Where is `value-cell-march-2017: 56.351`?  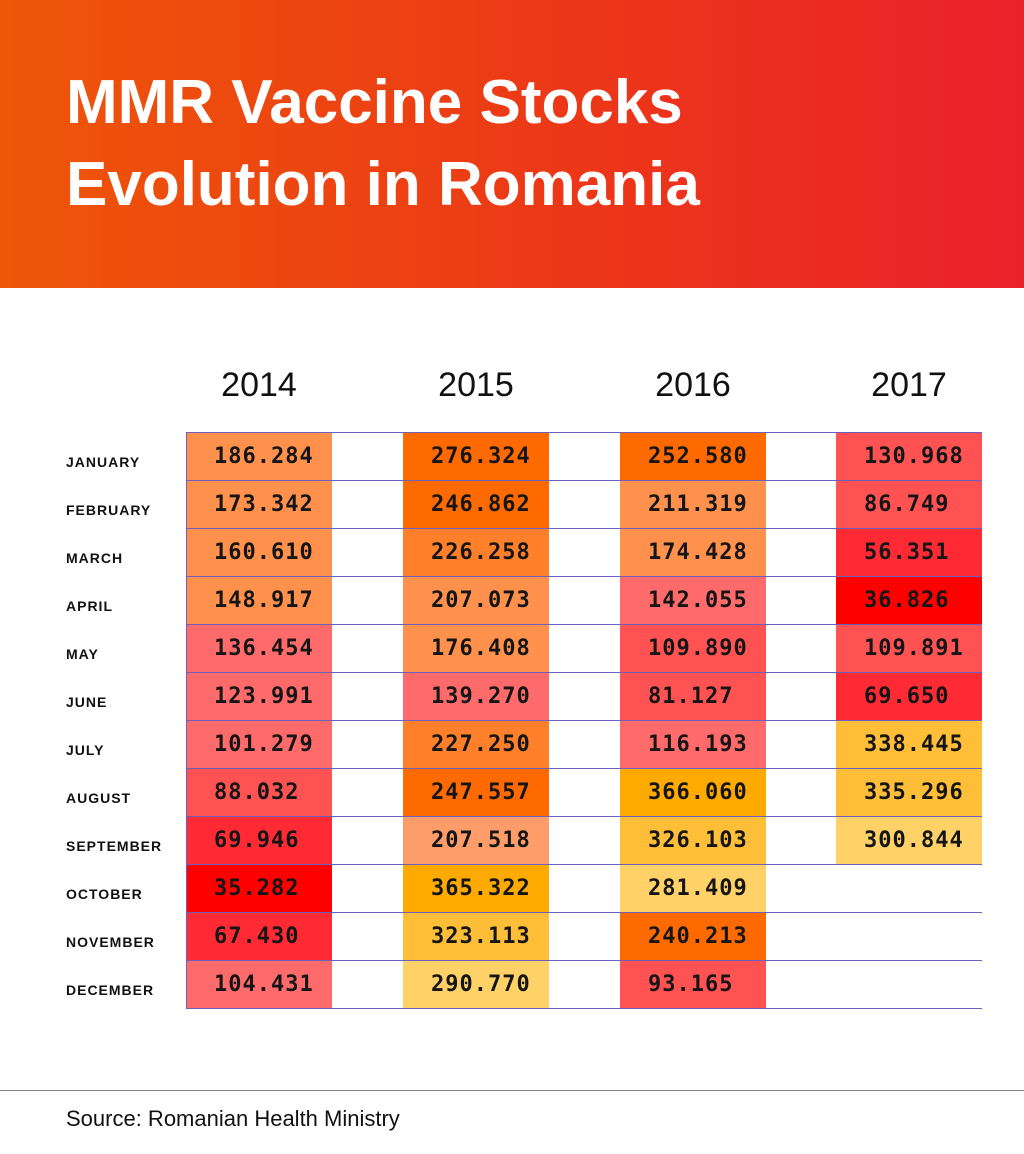
value-cell-march-2017: 56.351 is located at coordinates (909, 552).